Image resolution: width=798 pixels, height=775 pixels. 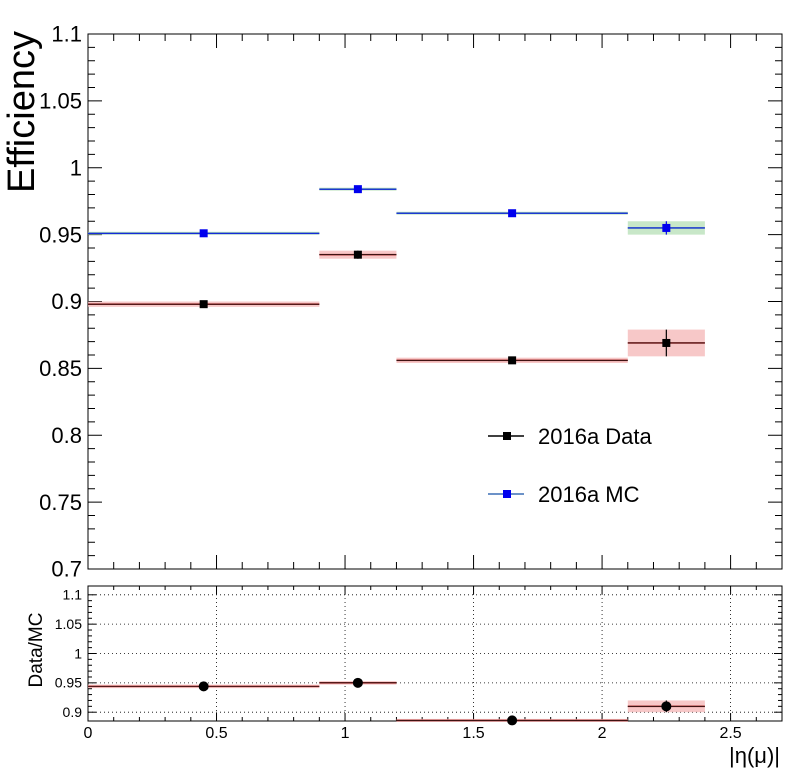 I want to click on ratio-x-tick-label: 1.5, so click(x=473, y=733).